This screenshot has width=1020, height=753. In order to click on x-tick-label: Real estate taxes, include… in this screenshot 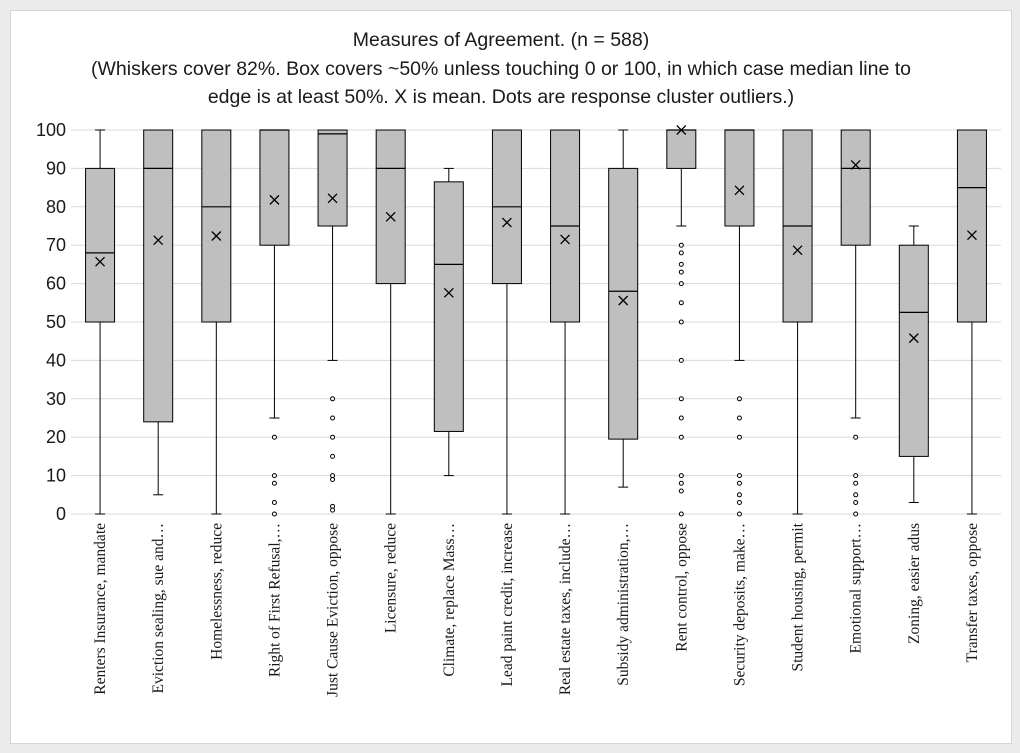, I will do `click(565, 609)`.